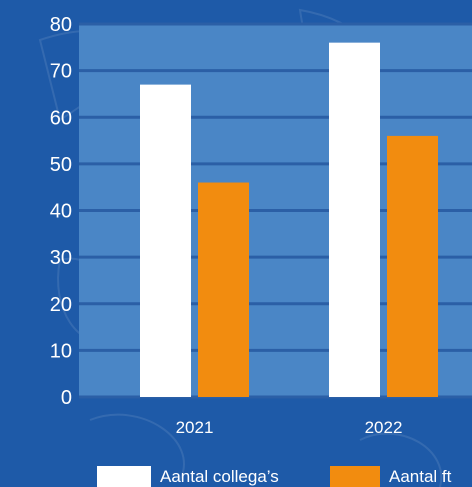 This screenshot has height=487, width=472. What do you see at coordinates (61, 165) in the screenshot?
I see `y-tick-label: 50` at bounding box center [61, 165].